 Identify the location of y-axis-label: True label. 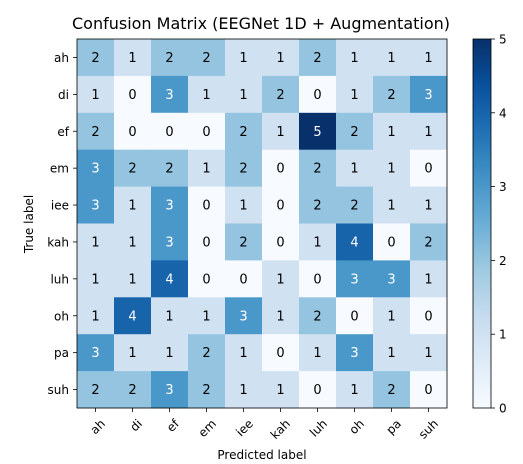
(29, 224).